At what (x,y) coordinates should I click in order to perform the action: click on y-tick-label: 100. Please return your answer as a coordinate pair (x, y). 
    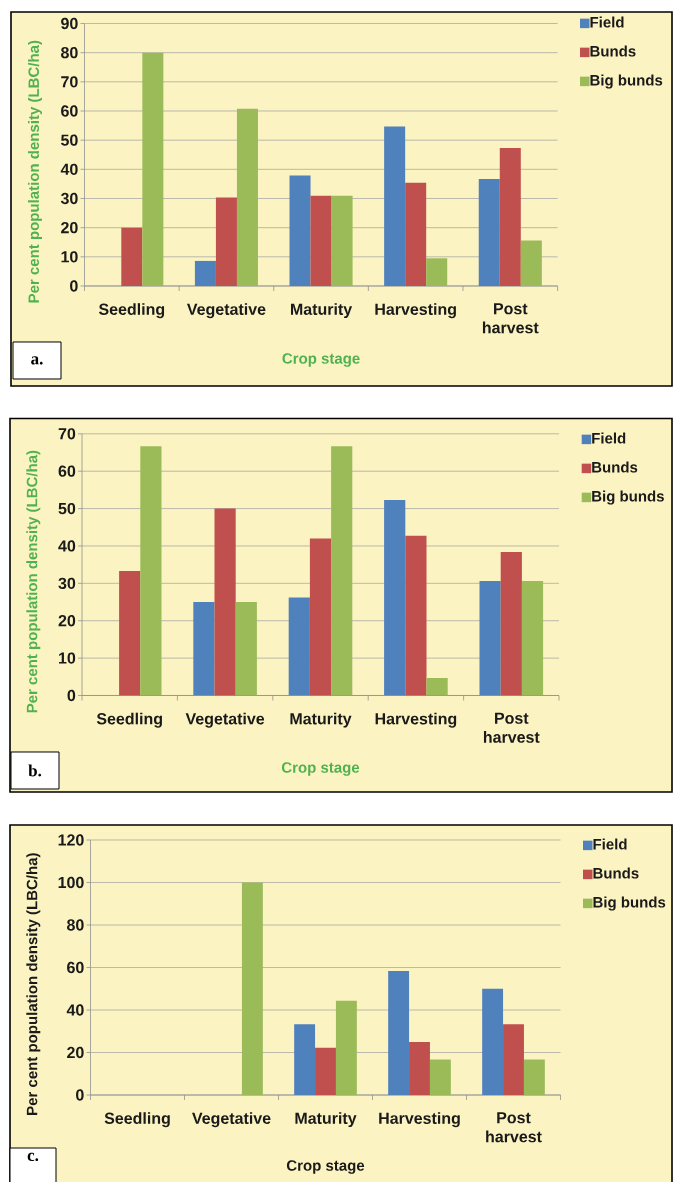
    Looking at the image, I should click on (71, 882).